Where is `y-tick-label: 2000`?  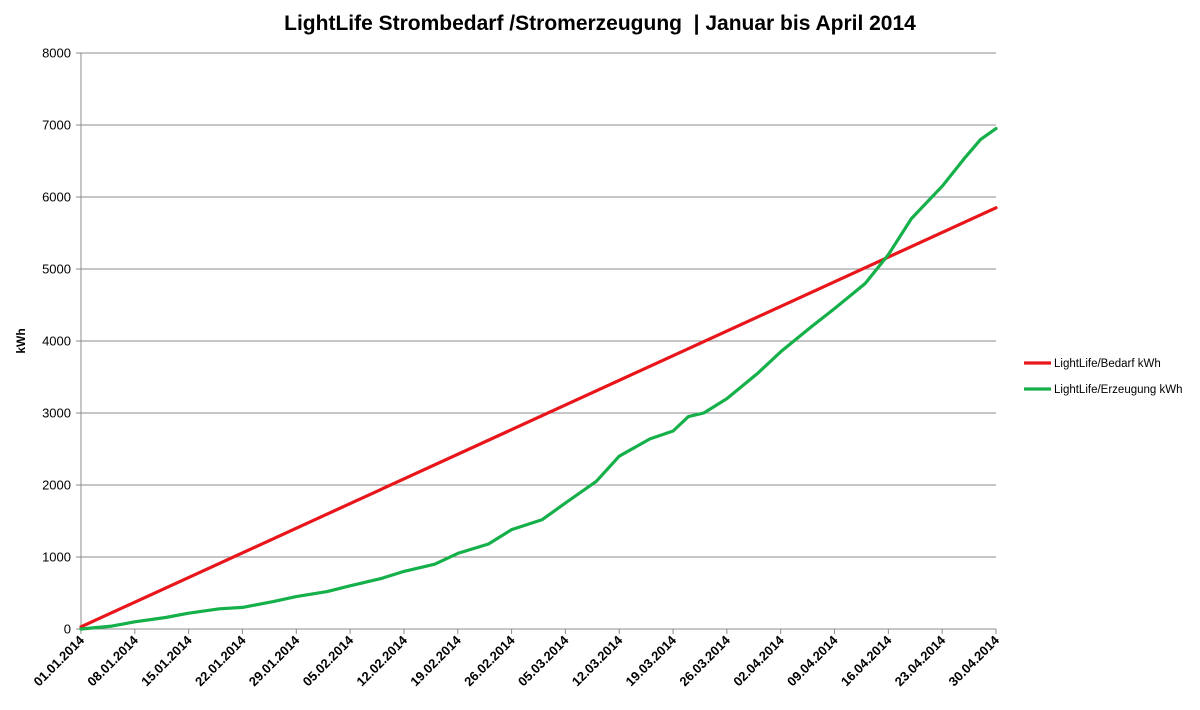
y-tick-label: 2000 is located at coordinates (56, 485).